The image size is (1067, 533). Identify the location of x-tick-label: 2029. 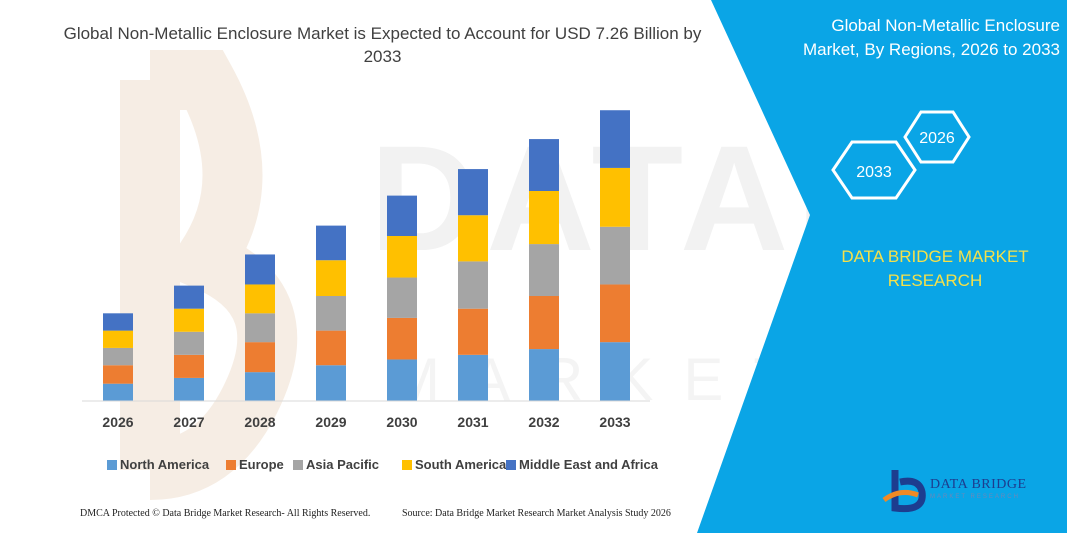
(330, 422).